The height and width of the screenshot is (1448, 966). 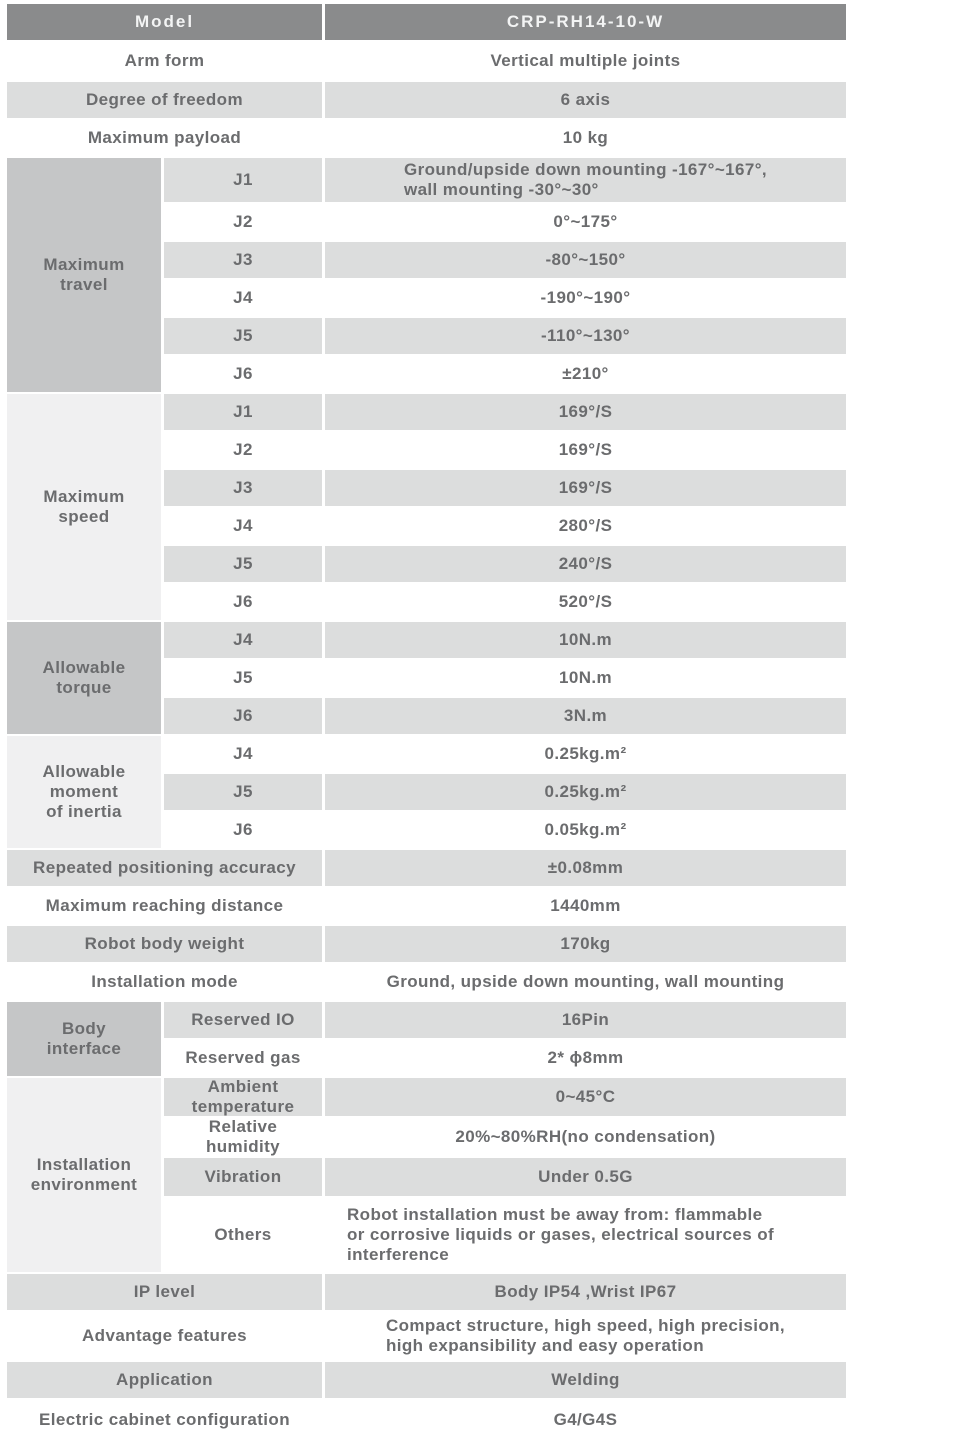 What do you see at coordinates (164, 1292) in the screenshot?
I see `row-label: IP level` at bounding box center [164, 1292].